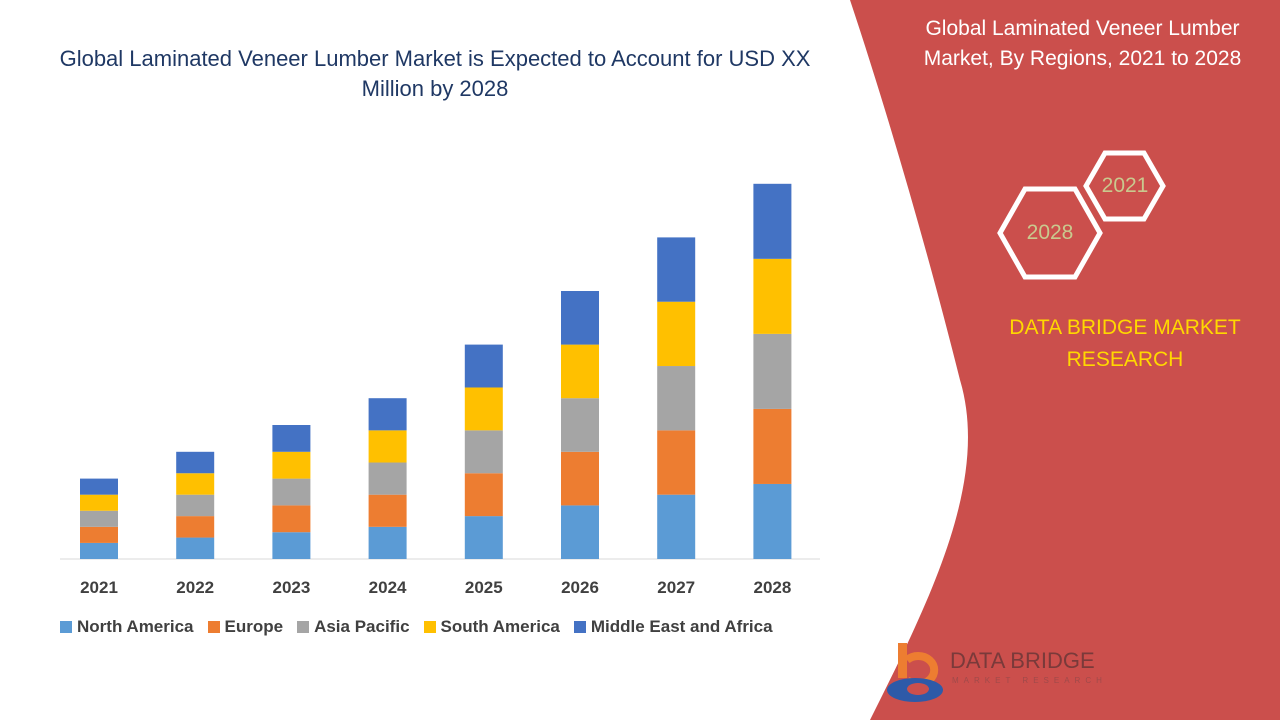 Image resolution: width=1280 pixels, height=720 pixels. I want to click on hexagon-2021, so click(1124, 186).